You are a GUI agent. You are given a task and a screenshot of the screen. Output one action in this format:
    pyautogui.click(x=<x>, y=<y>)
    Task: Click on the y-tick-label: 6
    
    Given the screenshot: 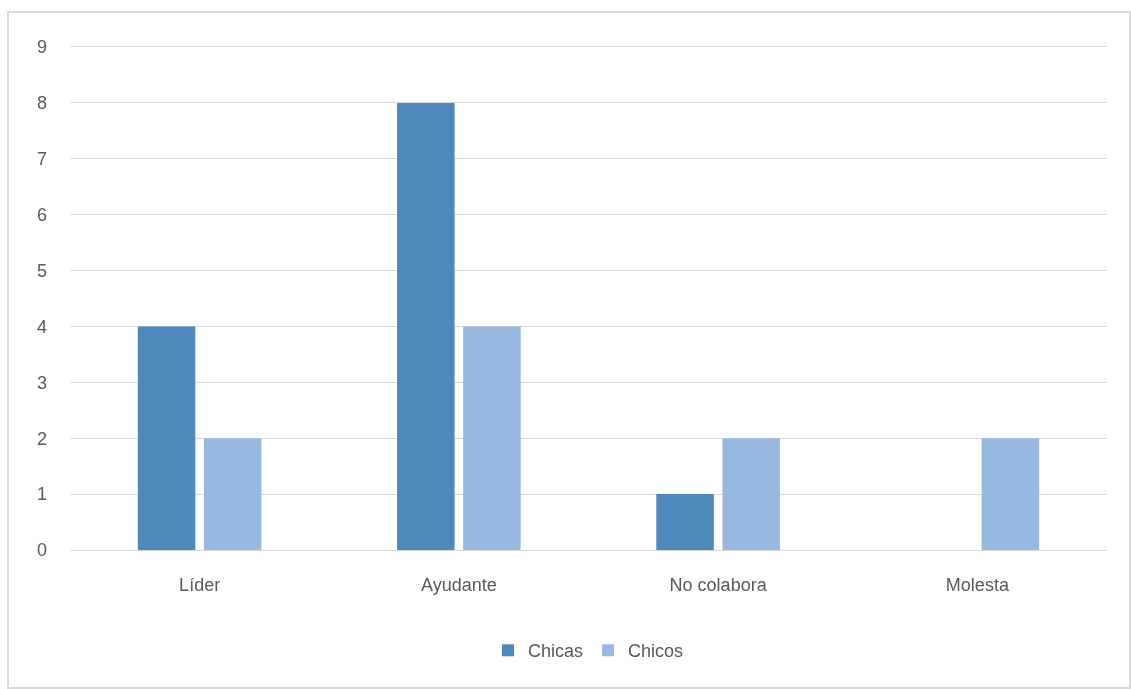 What is the action you would take?
    pyautogui.click(x=41, y=214)
    